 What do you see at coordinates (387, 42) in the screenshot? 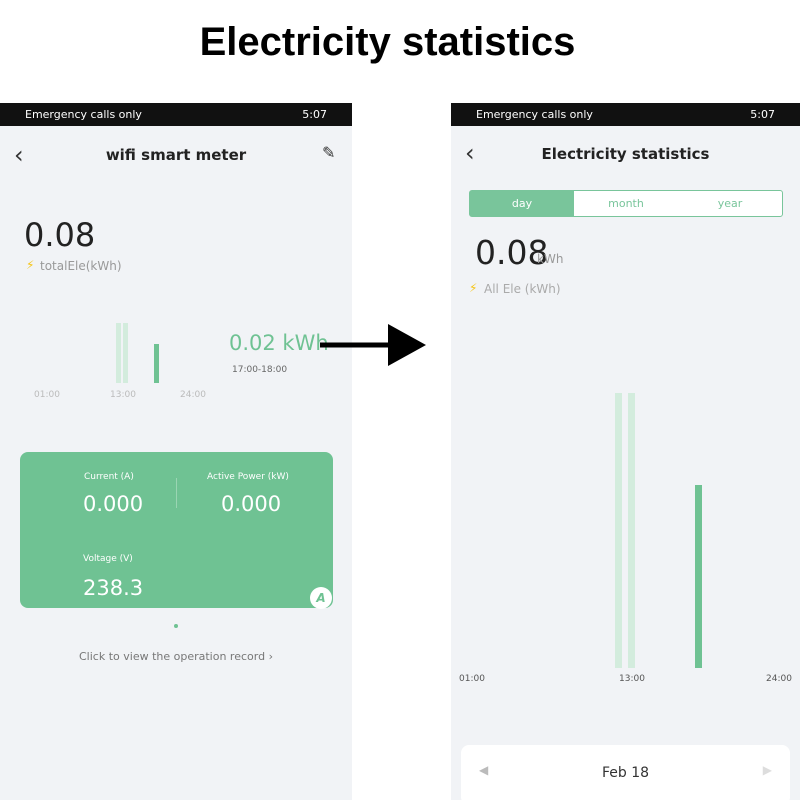
I see `page-title: Electricity statistics` at bounding box center [387, 42].